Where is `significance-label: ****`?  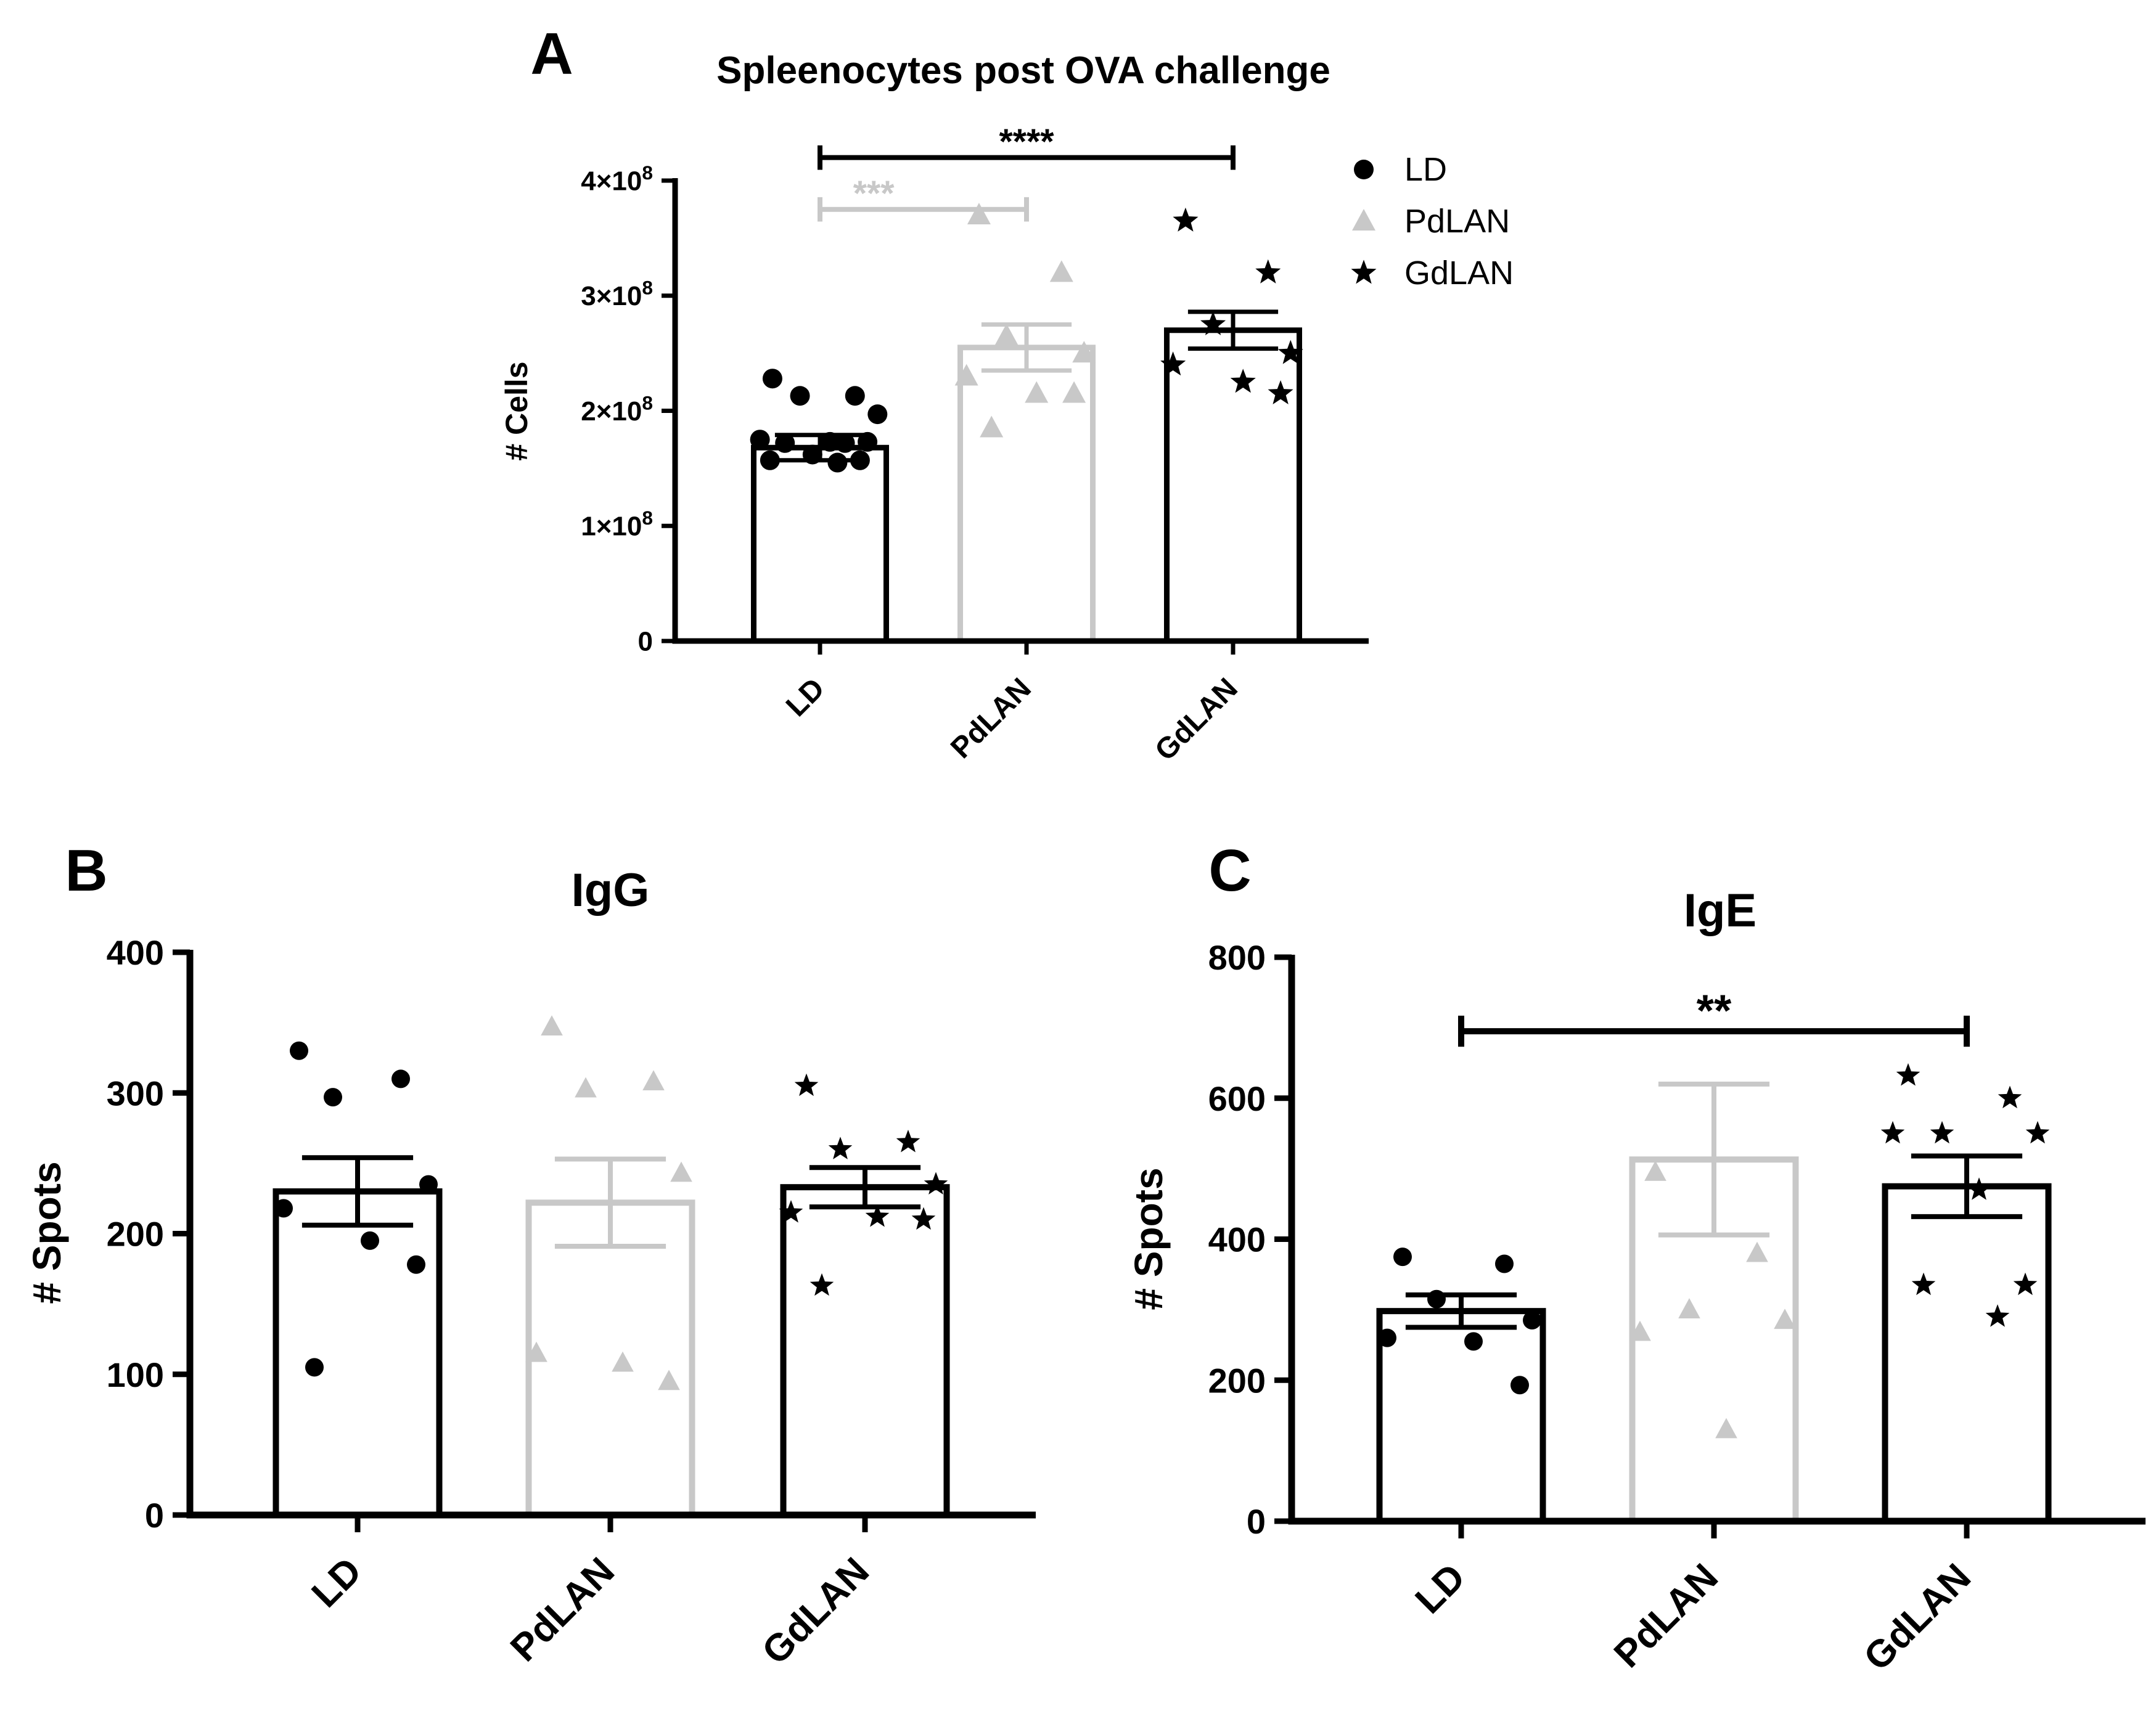 significance-label: **** is located at coordinates (1026, 141).